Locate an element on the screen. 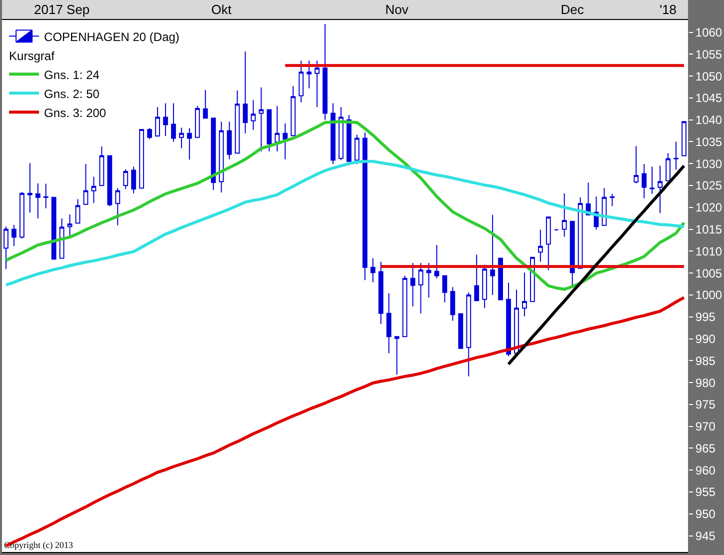 This screenshot has height=555, width=724. y-tick-label: 980 is located at coordinates (705, 383).